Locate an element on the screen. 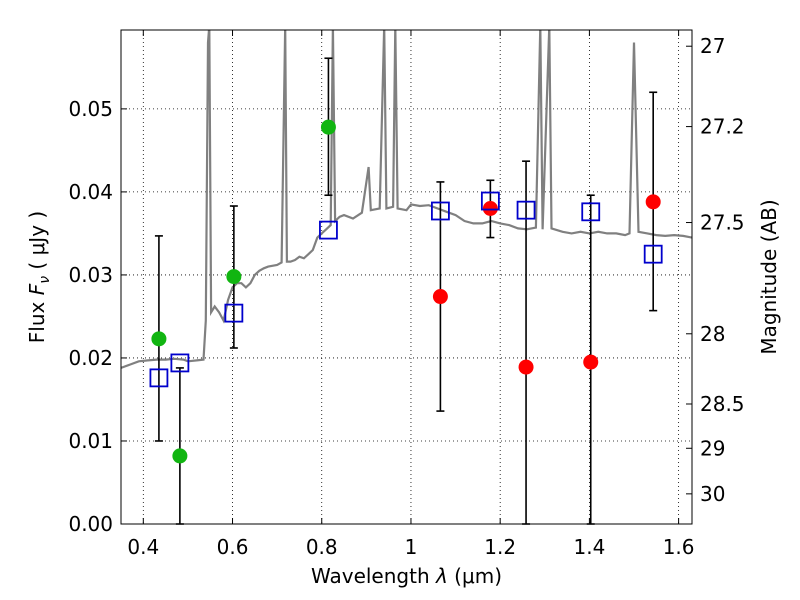 This screenshot has width=800, height=600. y-tick-label: 0.00 is located at coordinates (90, 524).